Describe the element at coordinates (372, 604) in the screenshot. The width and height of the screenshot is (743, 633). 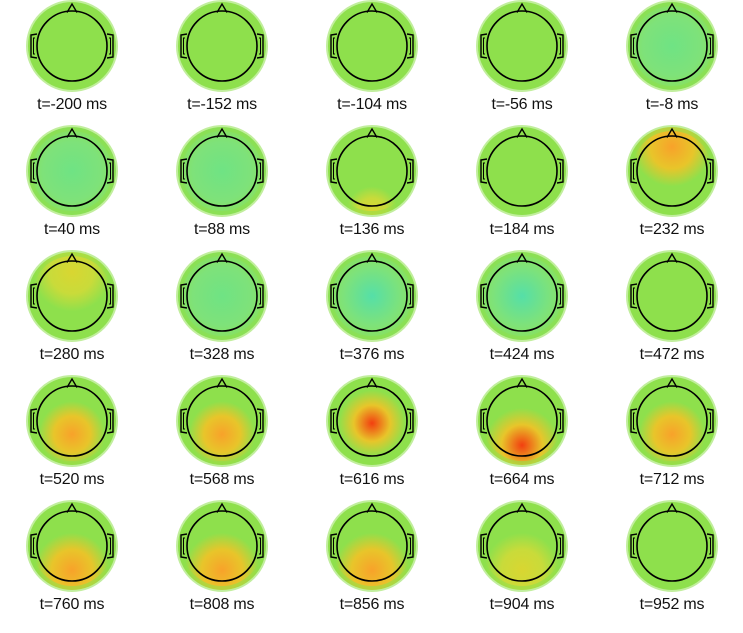
I see `time-label: t=856 ms` at that location.